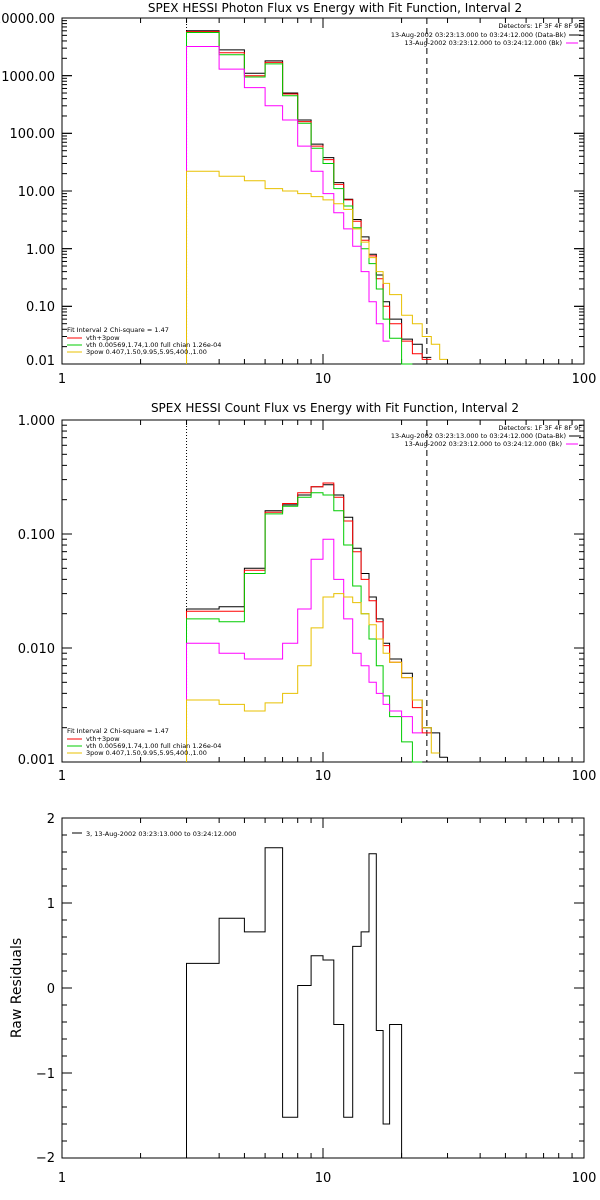 This screenshot has width=600, height=1200. I want to click on y-tick-label: 0.01, so click(40, 361).